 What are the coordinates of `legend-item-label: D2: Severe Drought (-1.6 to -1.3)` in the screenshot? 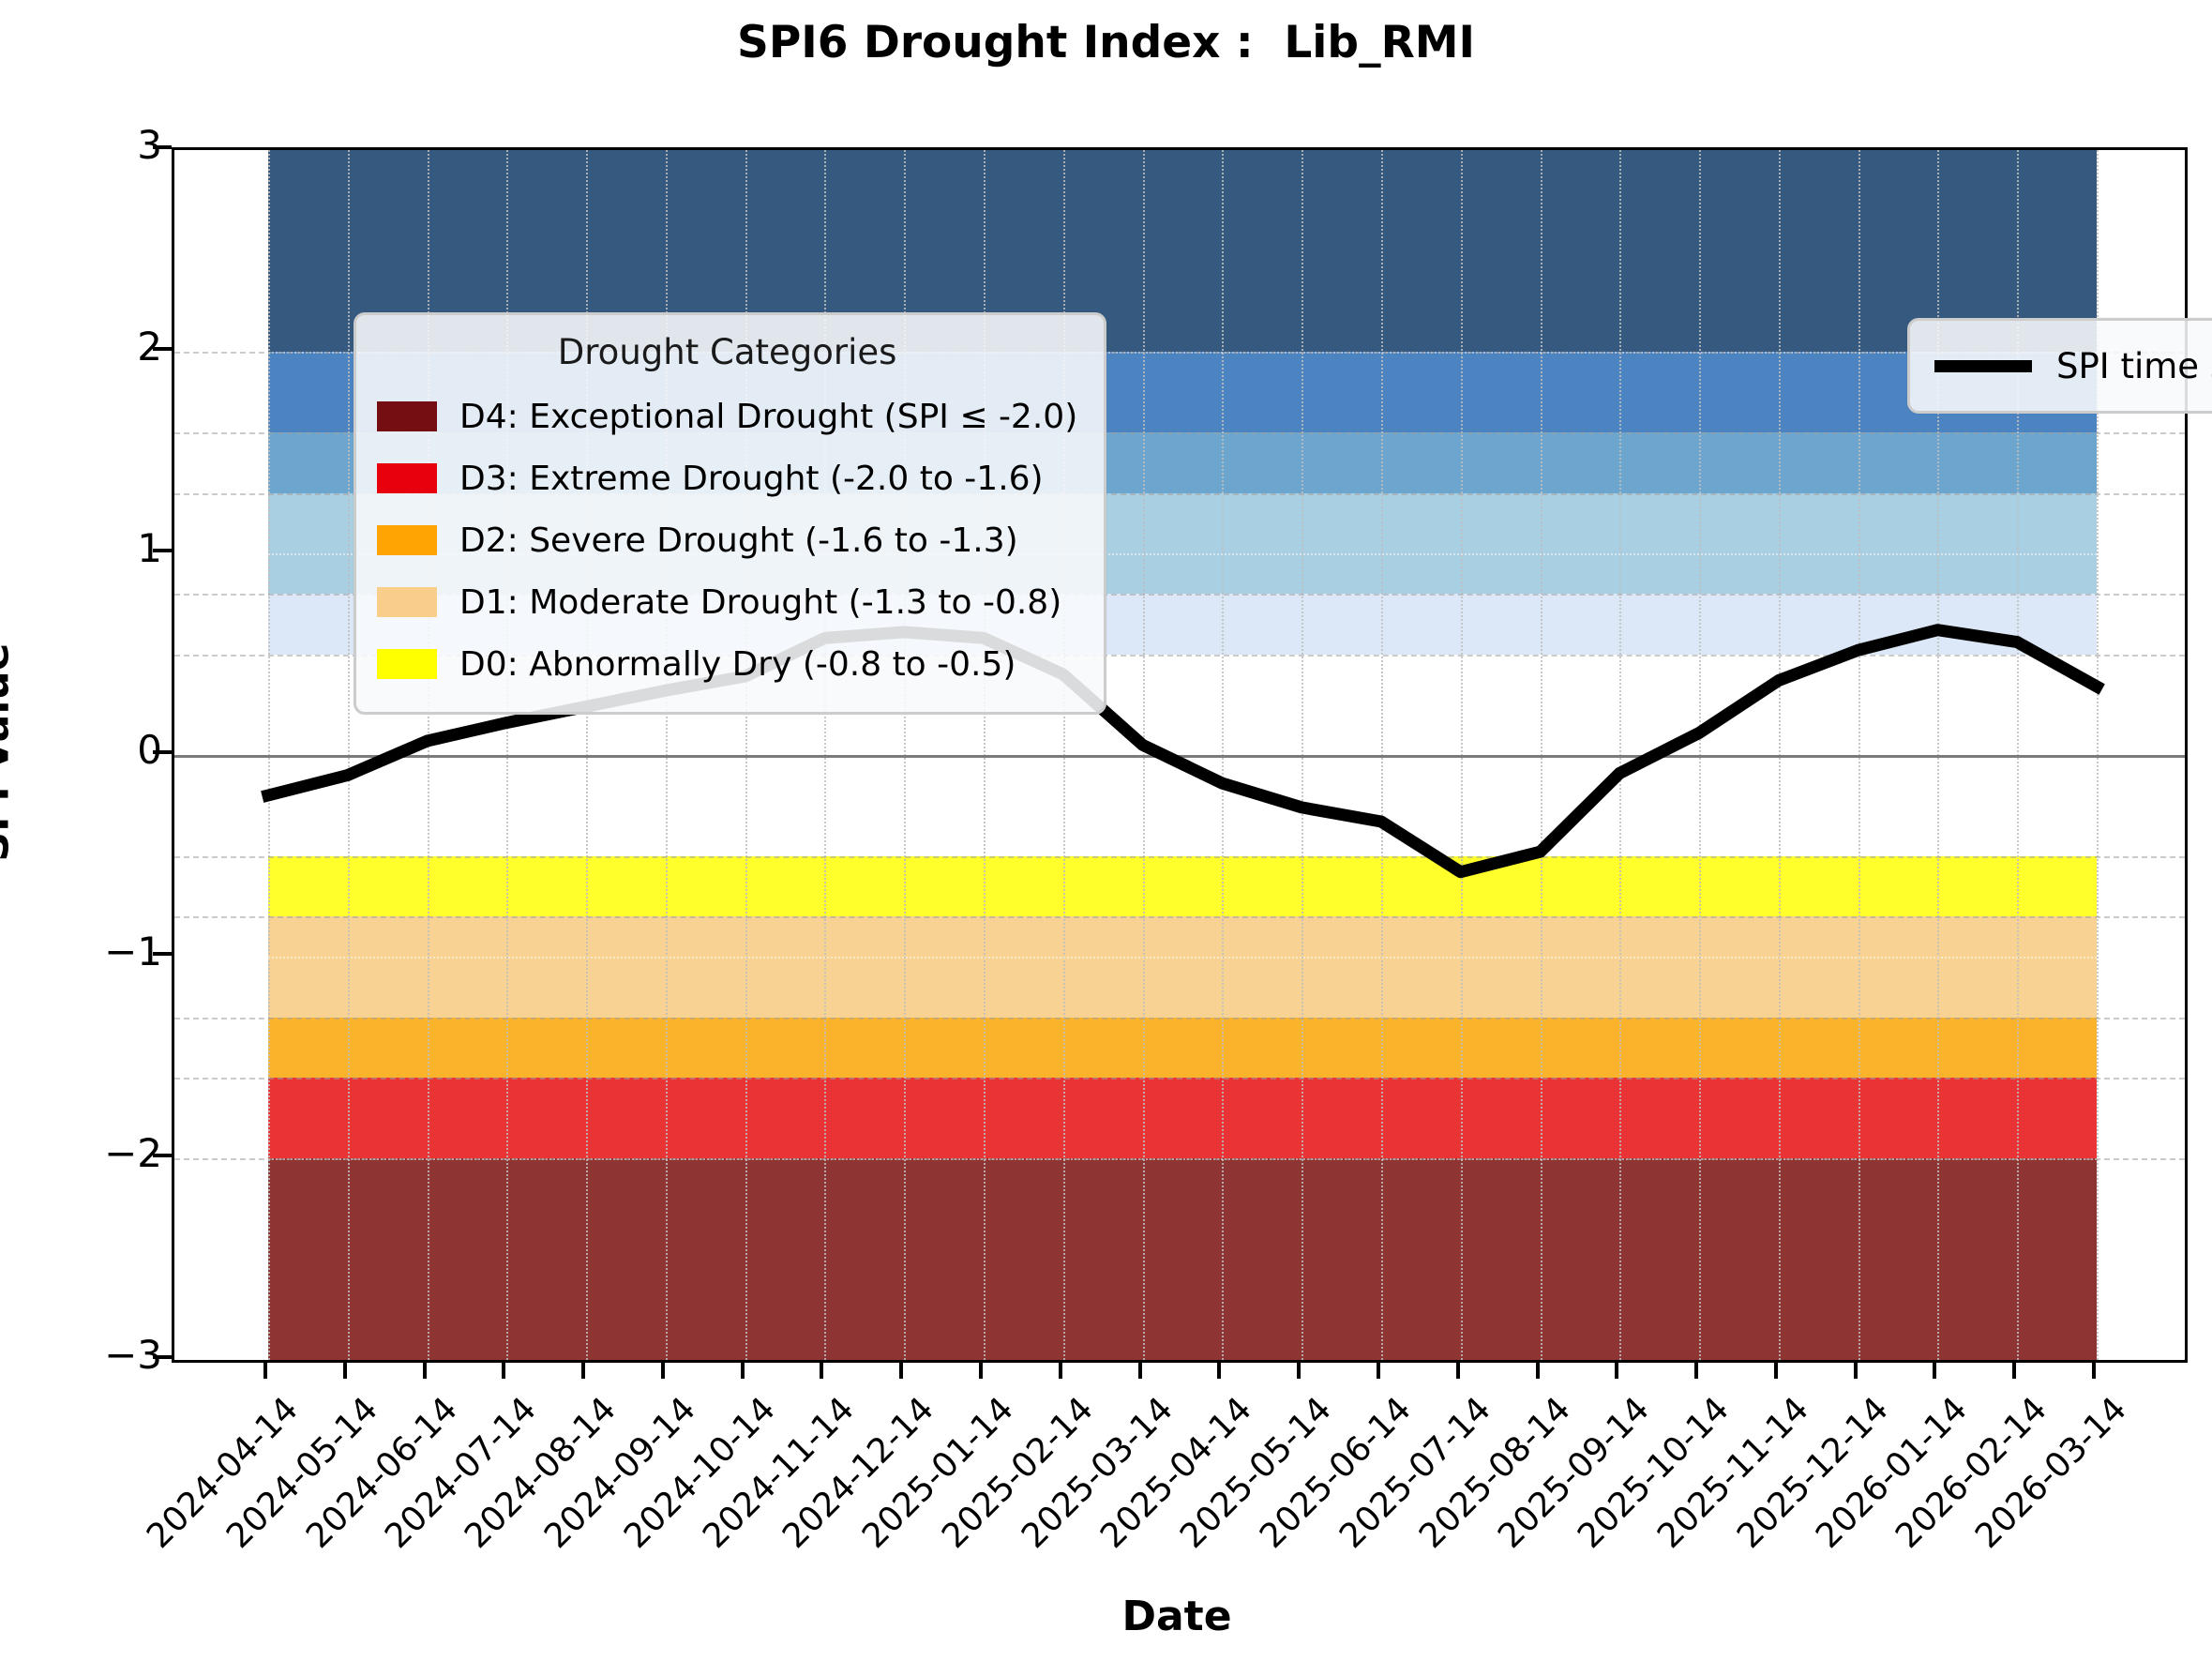 It's located at (738, 540).